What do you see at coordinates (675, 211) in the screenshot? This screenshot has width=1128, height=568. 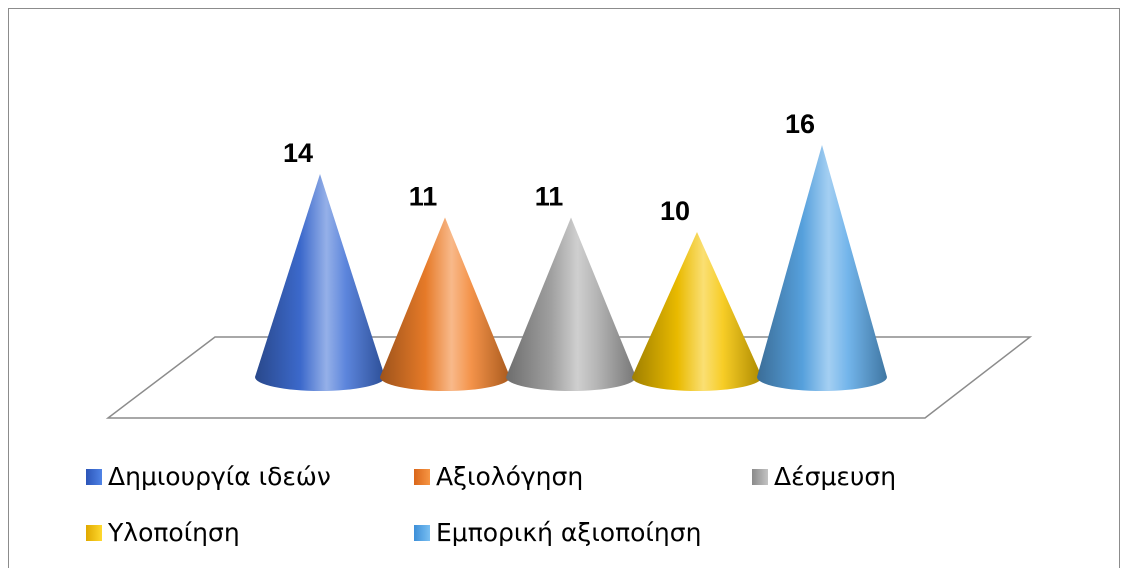 I see `data-label-4: 10` at bounding box center [675, 211].